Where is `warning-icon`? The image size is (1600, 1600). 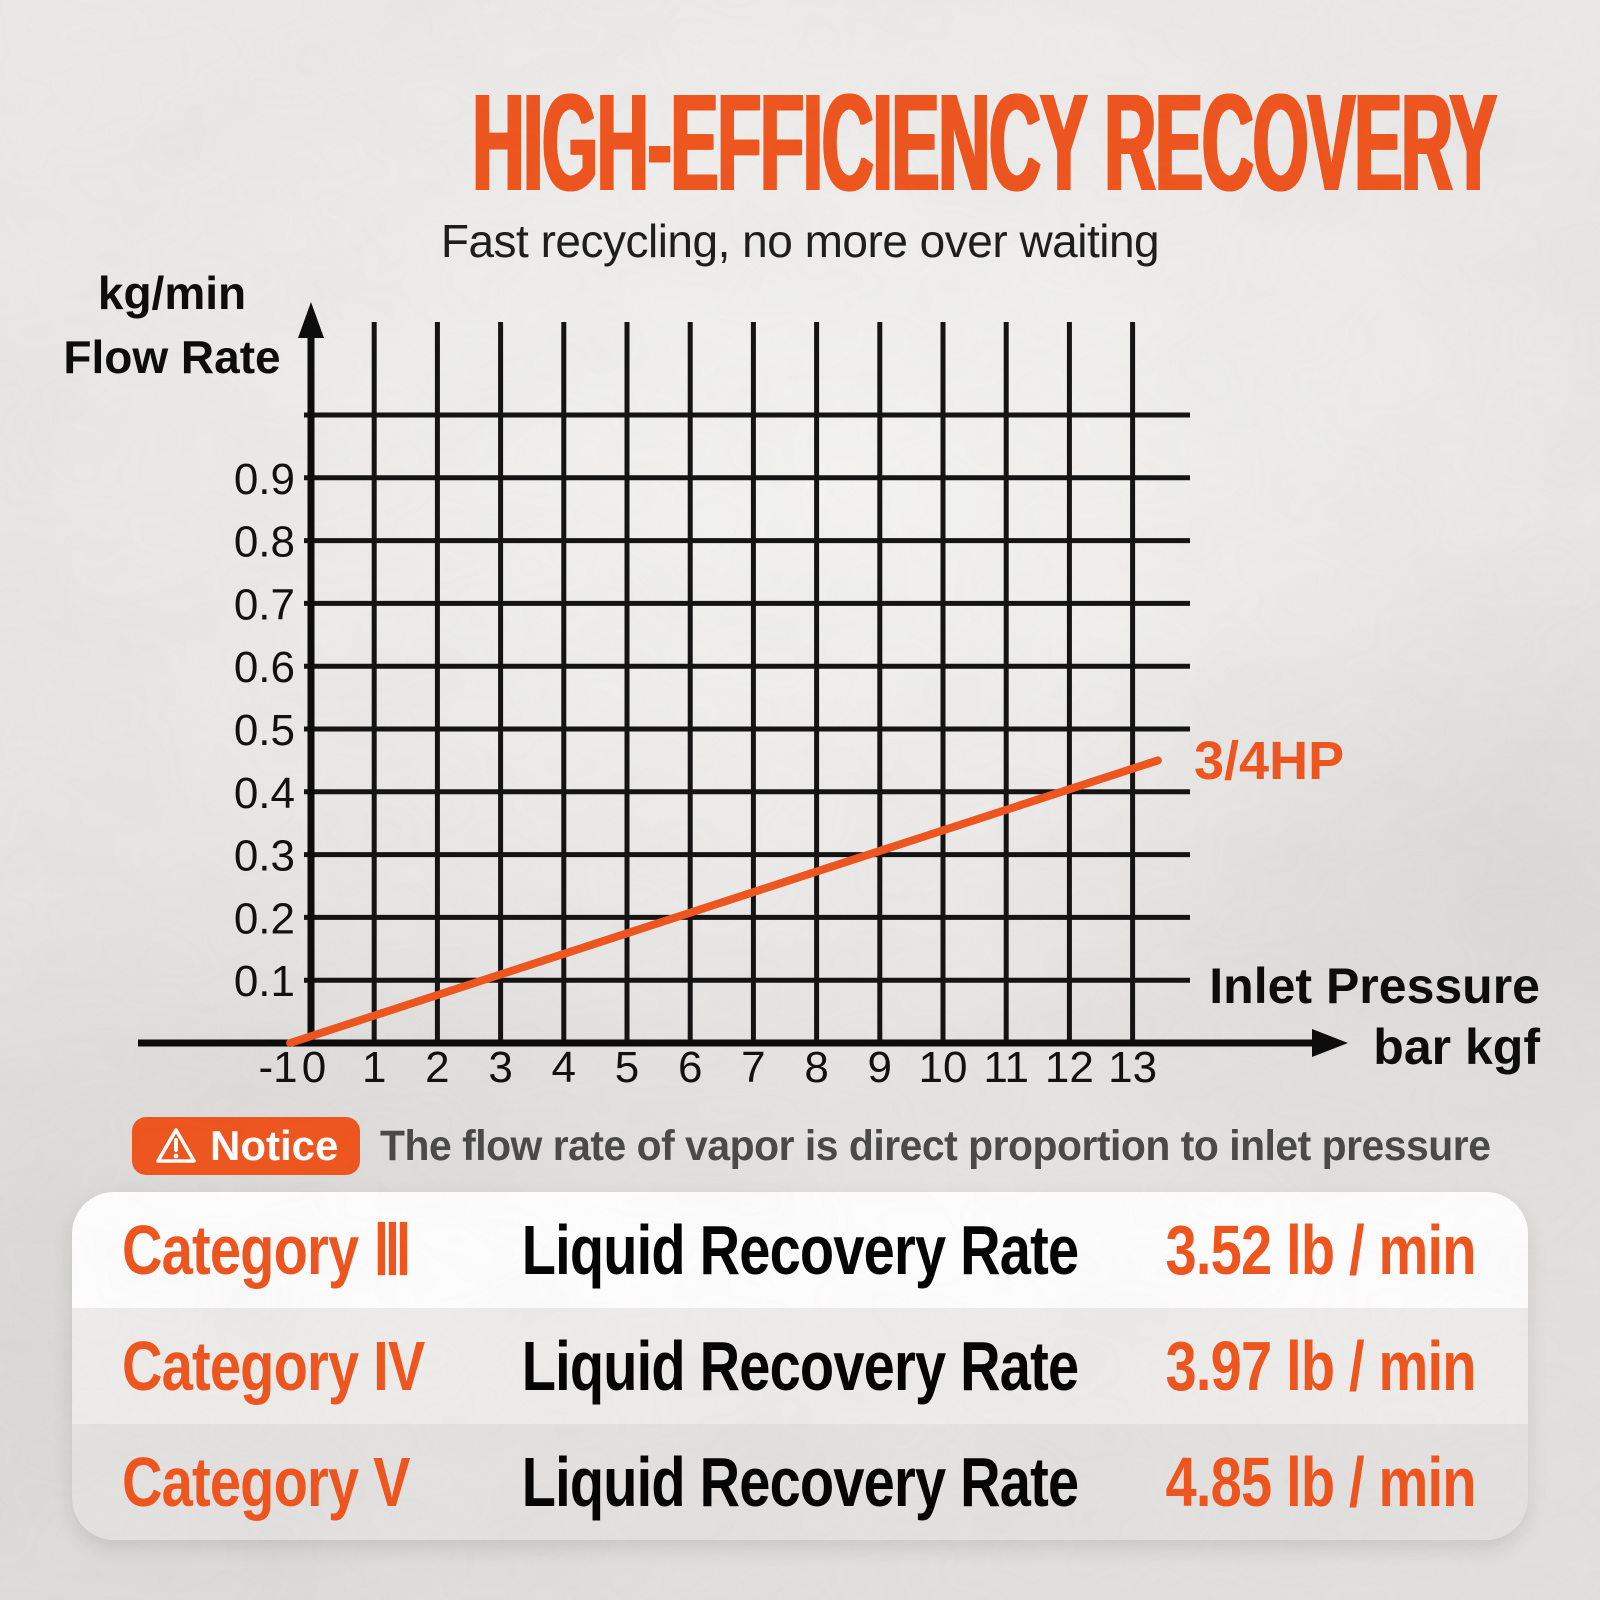 warning-icon is located at coordinates (176, 1145).